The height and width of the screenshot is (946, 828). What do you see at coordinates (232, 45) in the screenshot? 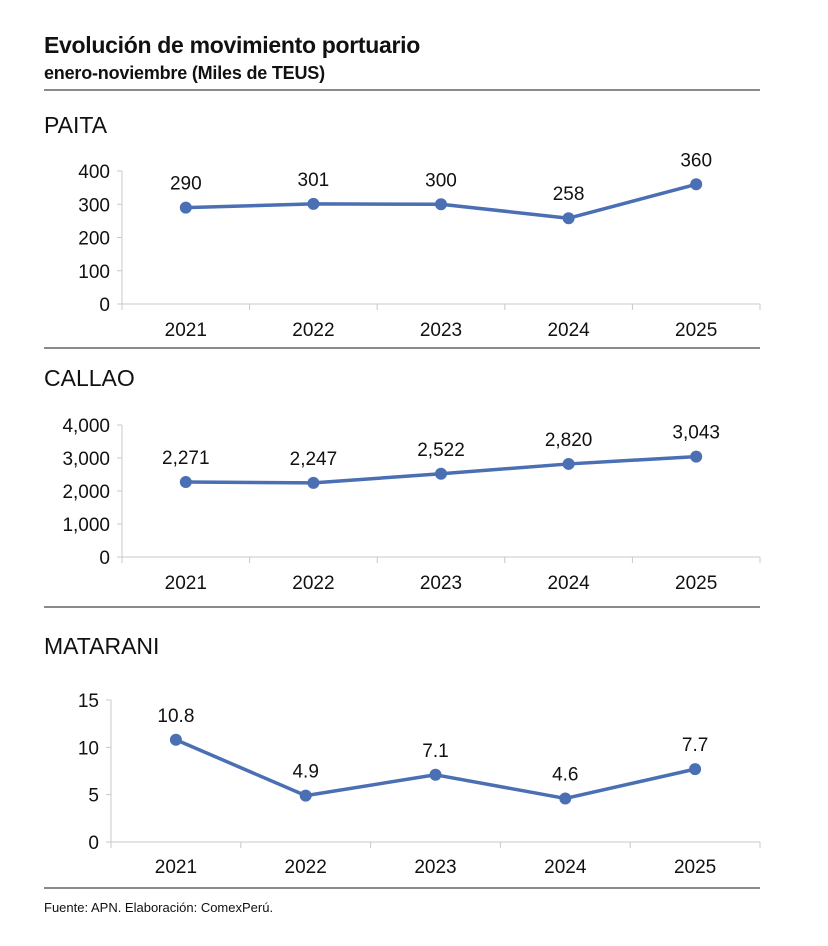
I see `chart-title: Evolución de movimiento portuario` at bounding box center [232, 45].